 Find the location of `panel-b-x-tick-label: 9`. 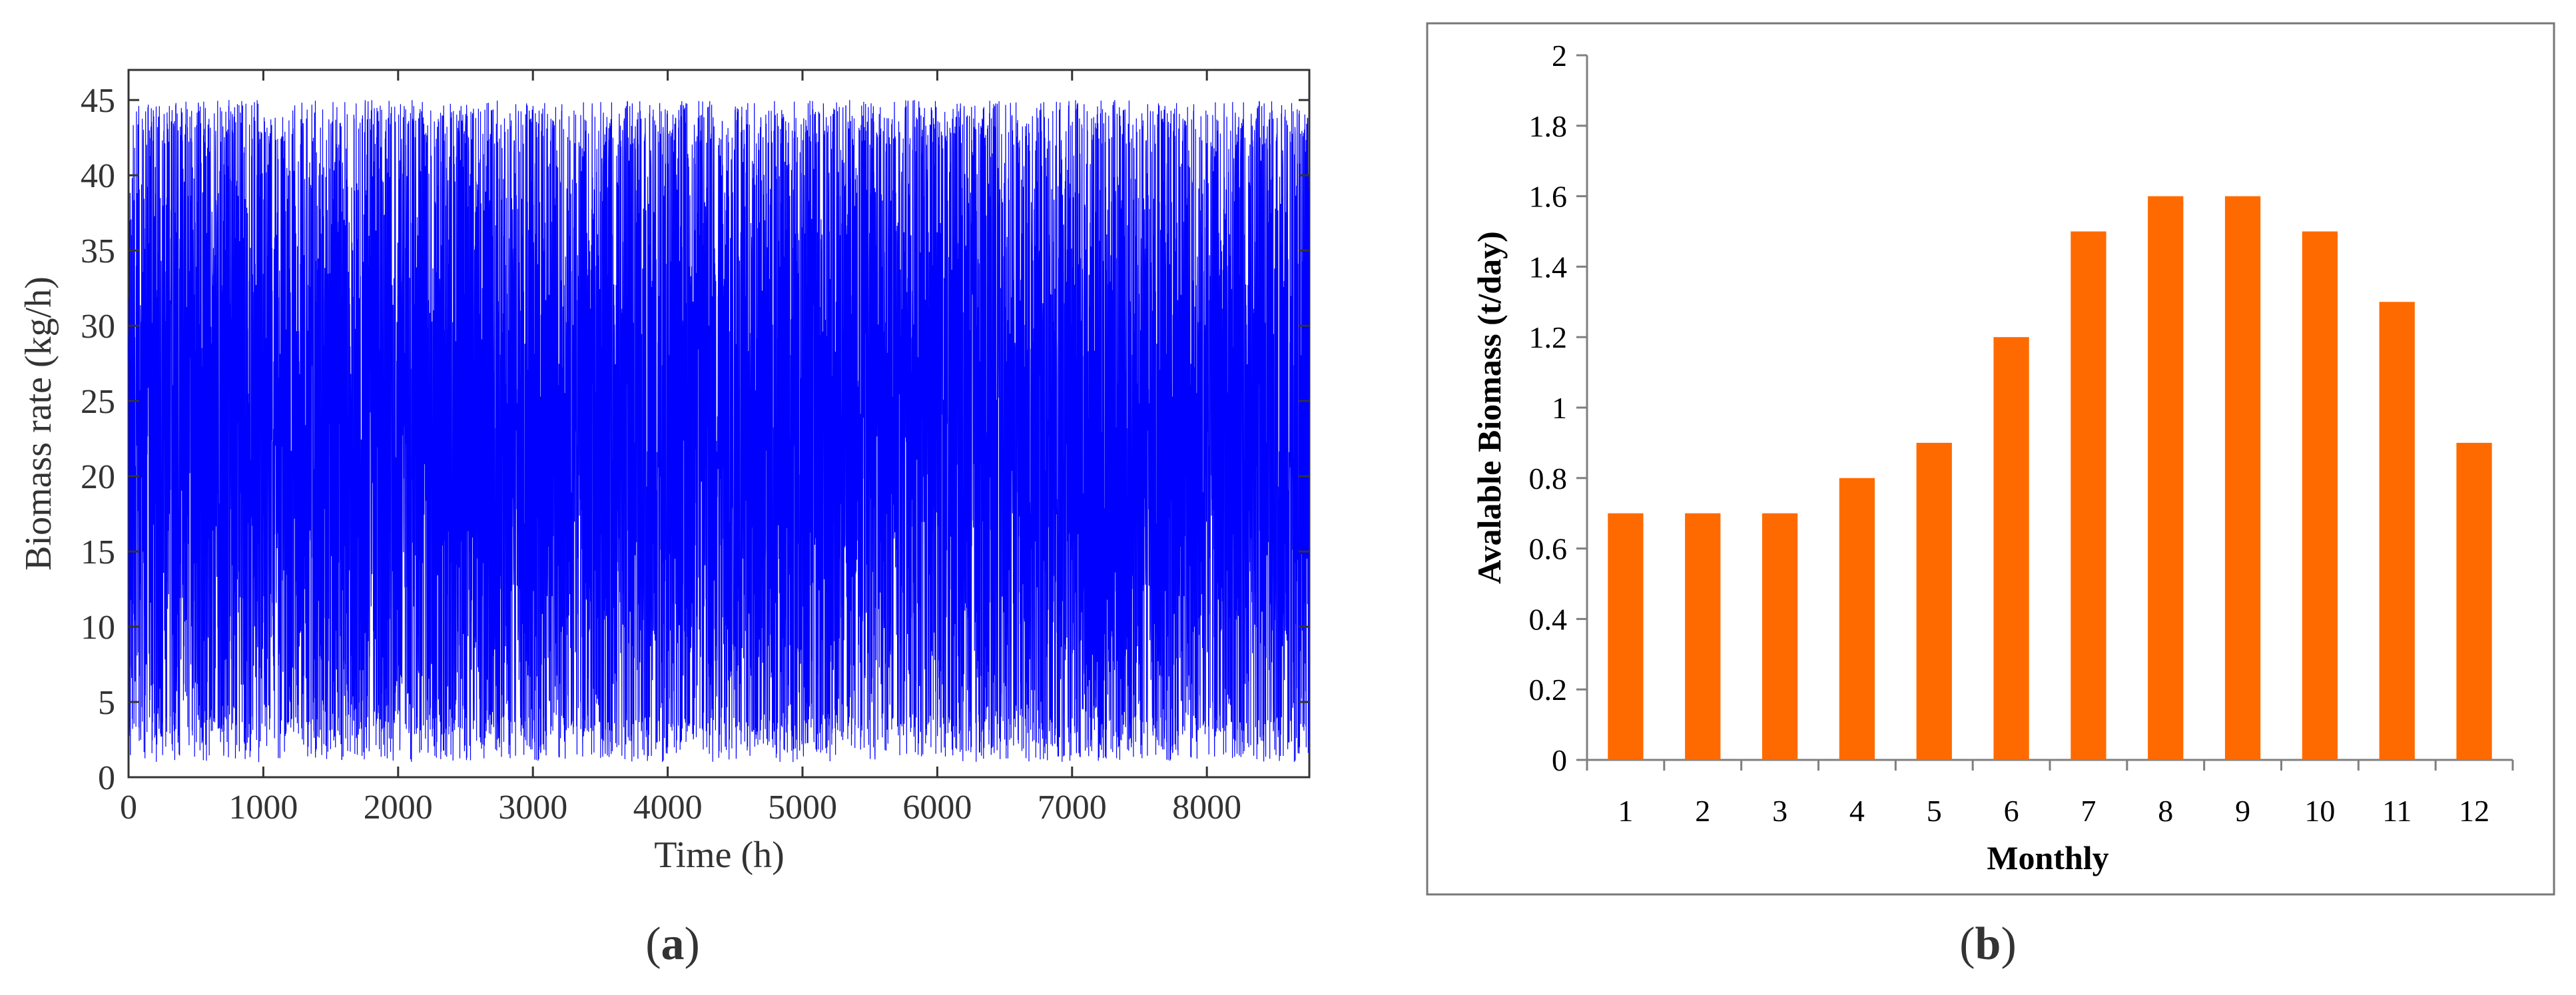

panel-b-x-tick-label: 9 is located at coordinates (2242, 811).